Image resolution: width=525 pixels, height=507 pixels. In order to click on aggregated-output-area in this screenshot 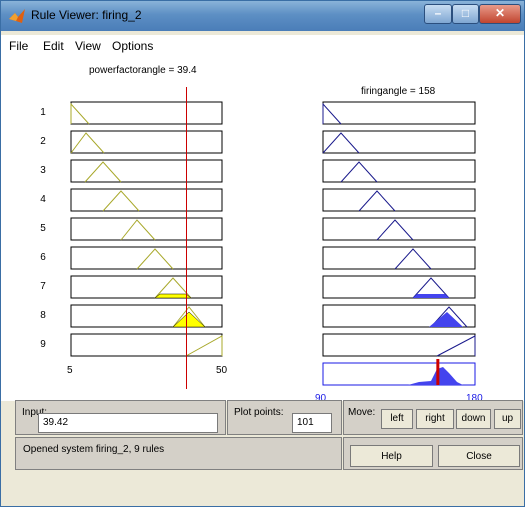, I will do `click(435, 376)`.